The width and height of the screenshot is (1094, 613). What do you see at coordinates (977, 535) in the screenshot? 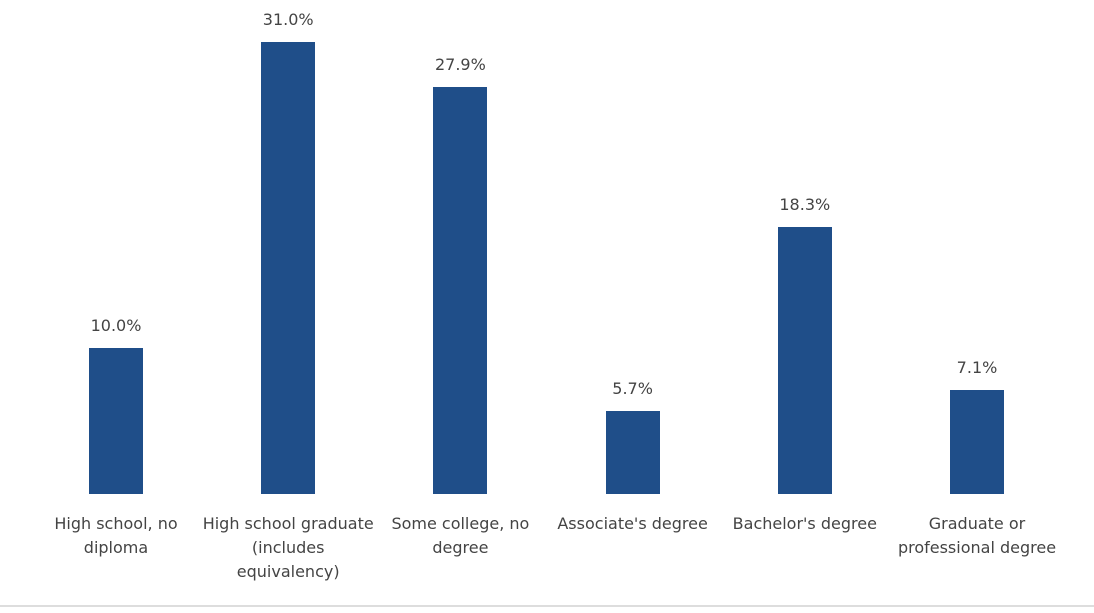
I see `x-tick-label: Graduate or professional degree` at bounding box center [977, 535].